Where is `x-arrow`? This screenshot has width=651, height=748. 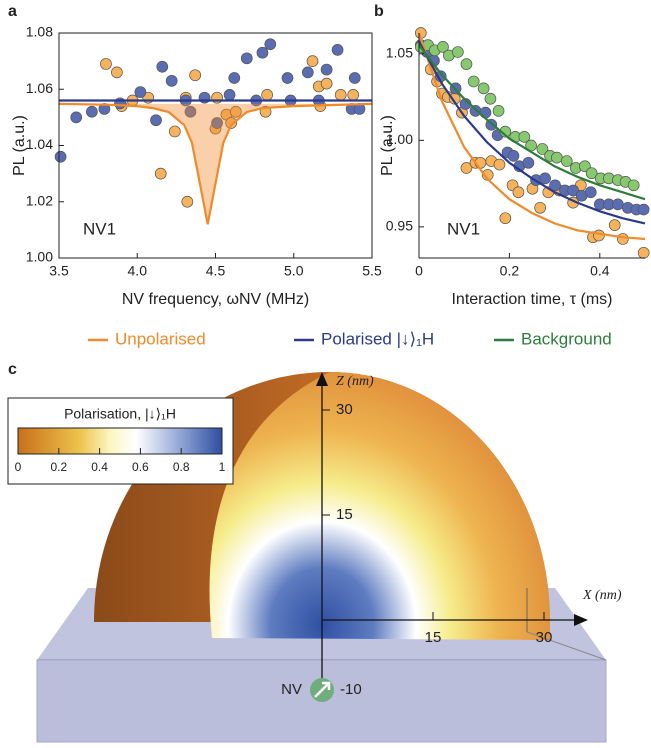
x-arrow is located at coordinates (581, 620).